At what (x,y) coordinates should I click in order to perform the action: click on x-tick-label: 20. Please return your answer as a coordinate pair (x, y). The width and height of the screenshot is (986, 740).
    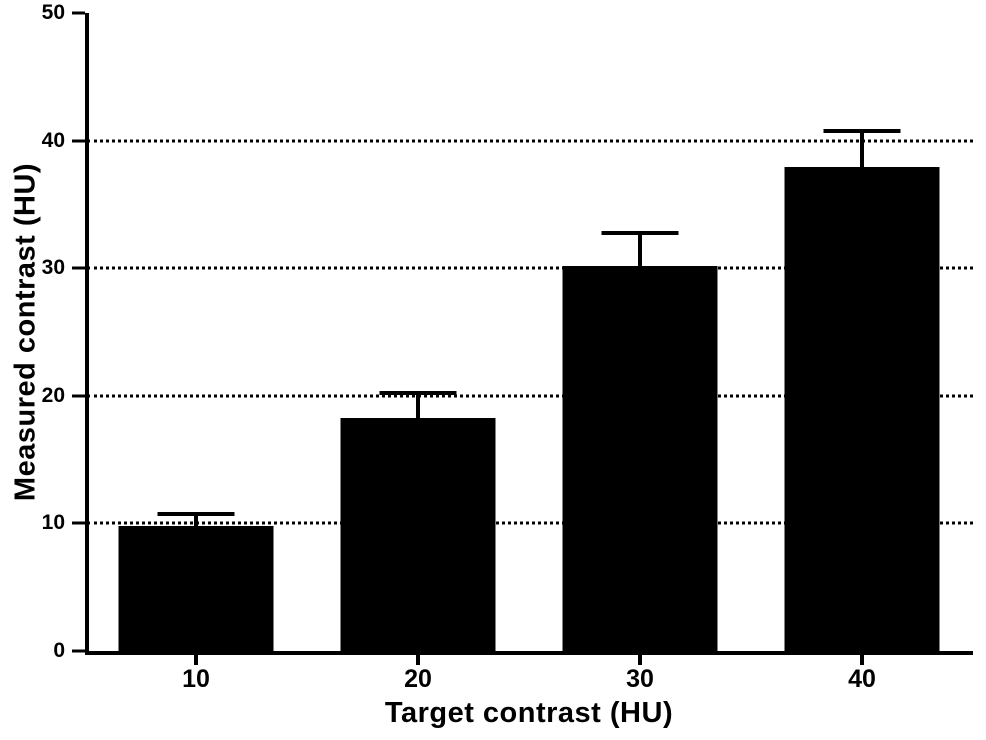
    Looking at the image, I should click on (418, 679).